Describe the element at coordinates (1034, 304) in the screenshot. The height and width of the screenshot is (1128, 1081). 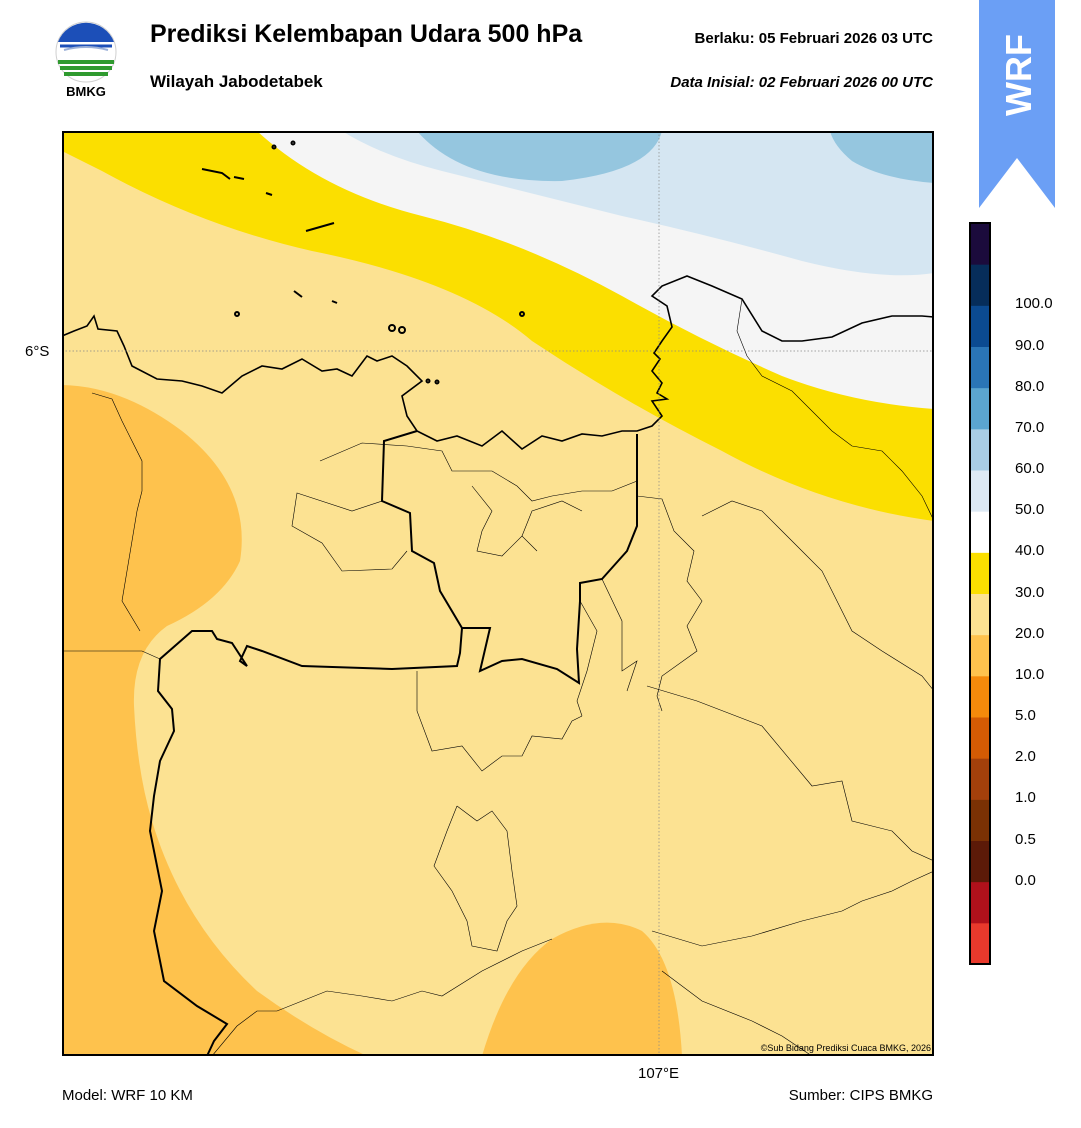
I see `colorbar-label: 100.0` at that location.